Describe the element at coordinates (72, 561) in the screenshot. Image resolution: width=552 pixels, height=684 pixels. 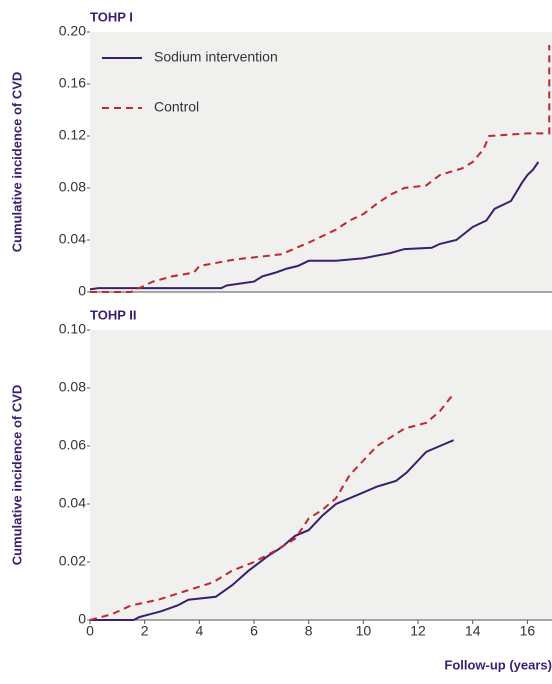
I see `y-tick-label: 0.02` at that location.